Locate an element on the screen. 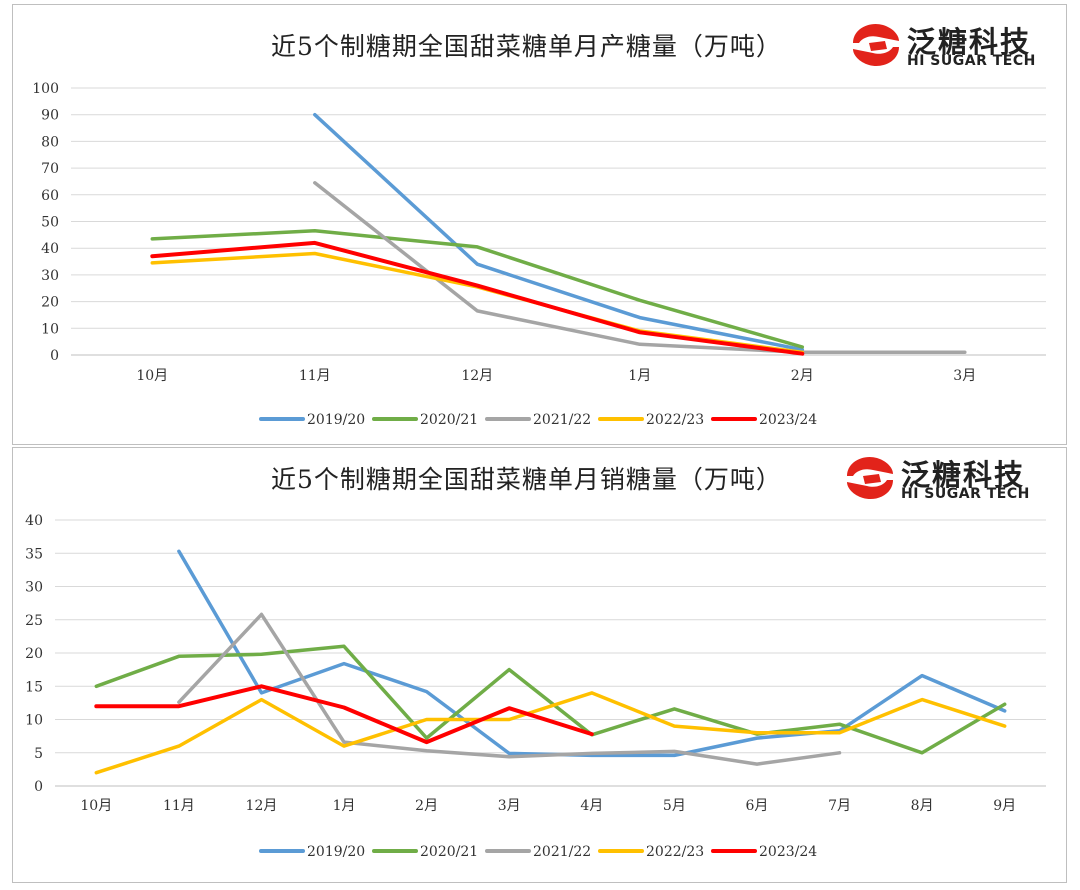  y-tick-label: 90 is located at coordinates (50, 116).